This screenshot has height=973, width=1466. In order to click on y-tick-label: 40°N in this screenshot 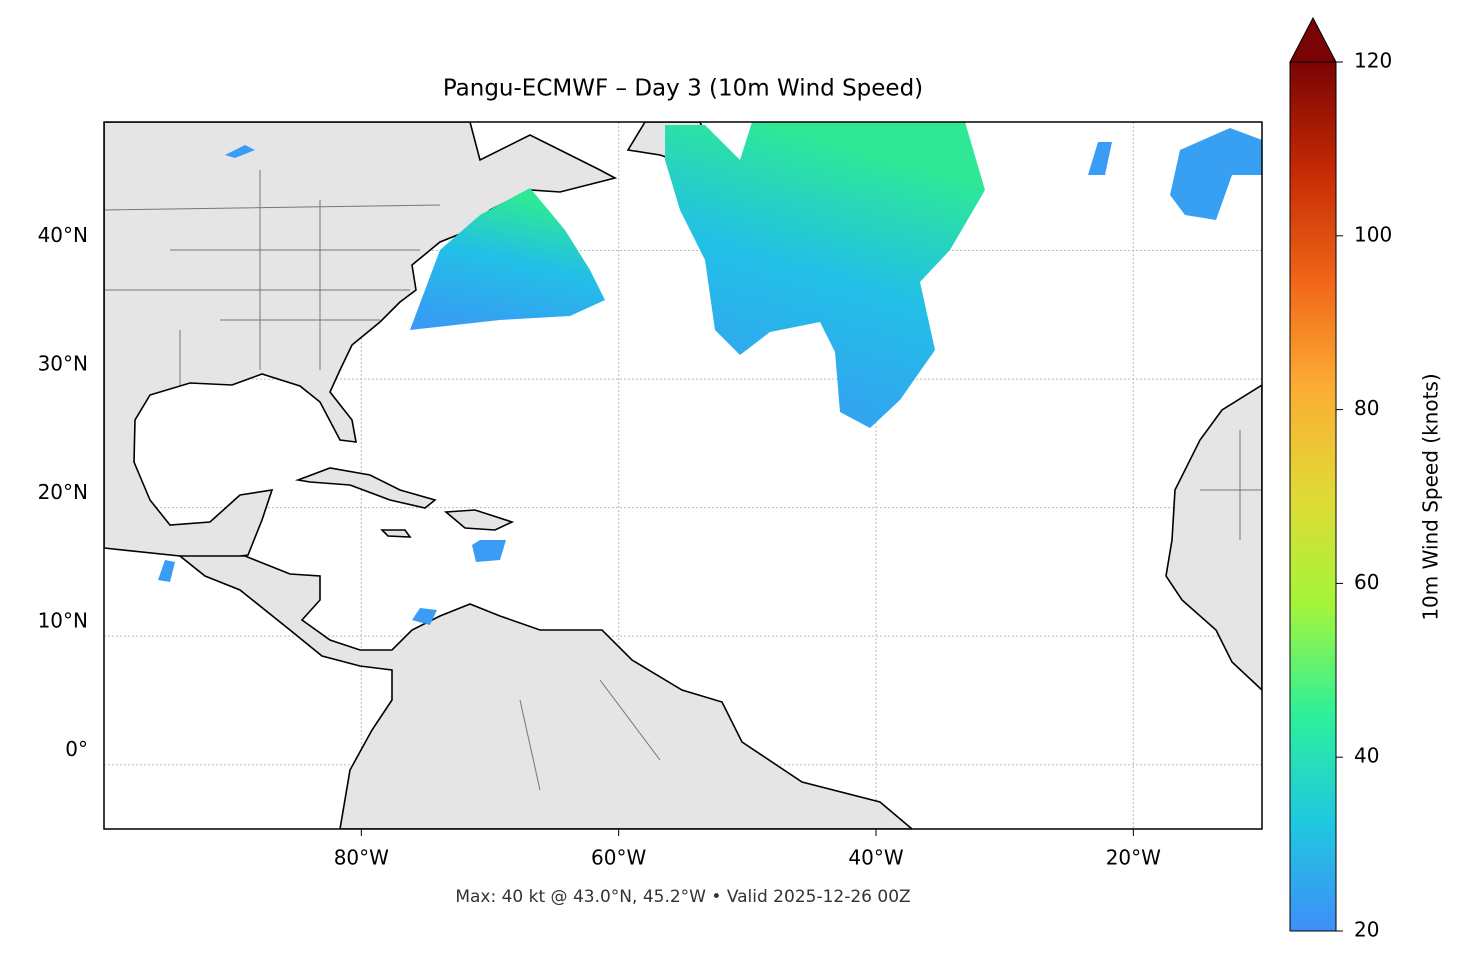, I will do `click(63, 235)`.